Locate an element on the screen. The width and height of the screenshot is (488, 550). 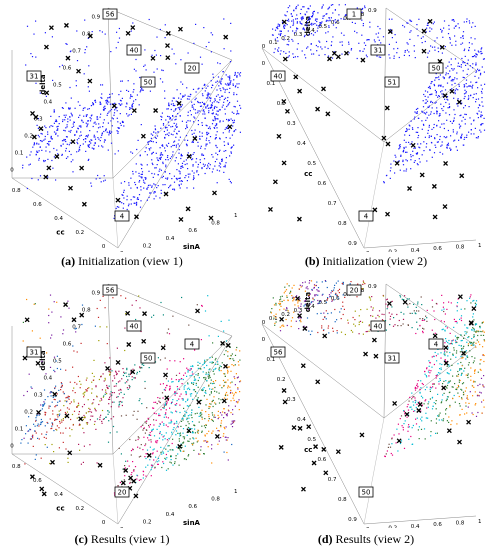
chart-d-centroid-label: 56 is located at coordinates (278, 353).